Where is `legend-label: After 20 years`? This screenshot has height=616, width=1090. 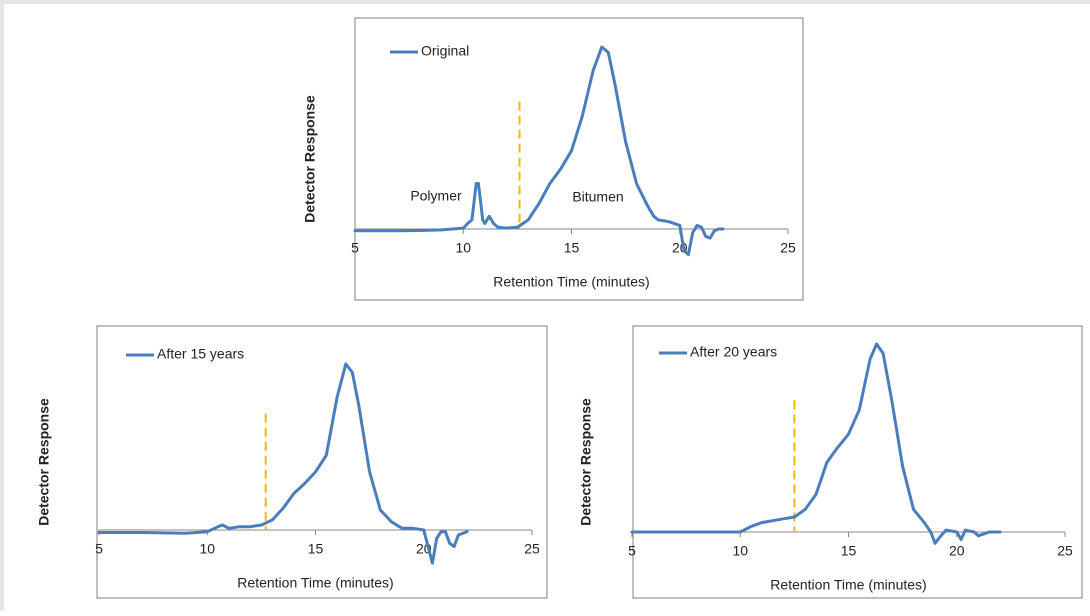
legend-label: After 20 years is located at coordinates (733, 352).